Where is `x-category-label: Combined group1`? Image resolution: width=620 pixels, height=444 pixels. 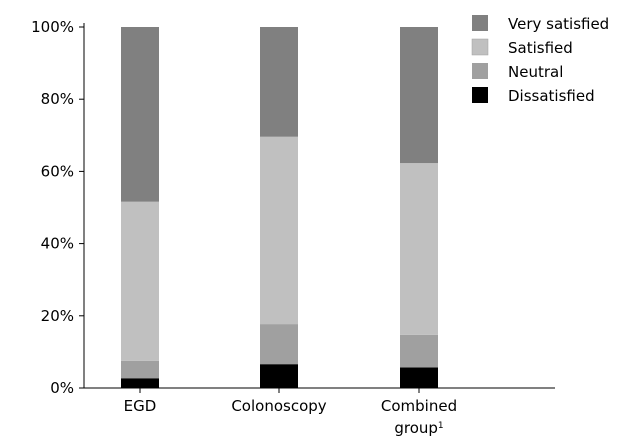 x-category-label: Combined group1 is located at coordinates (419, 417).